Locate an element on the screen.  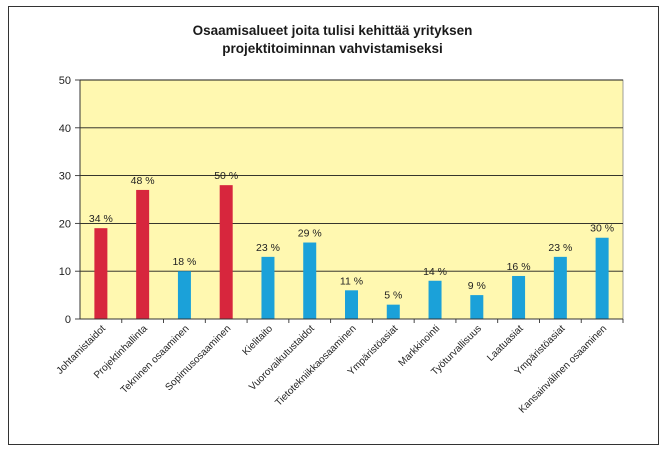
y-tick-label: 50 is located at coordinates (65, 81).